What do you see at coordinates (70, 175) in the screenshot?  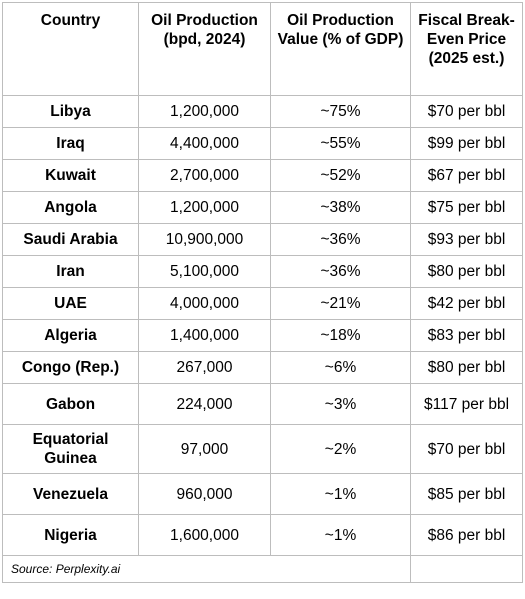 I see `country-cell: Kuwait` at bounding box center [70, 175].